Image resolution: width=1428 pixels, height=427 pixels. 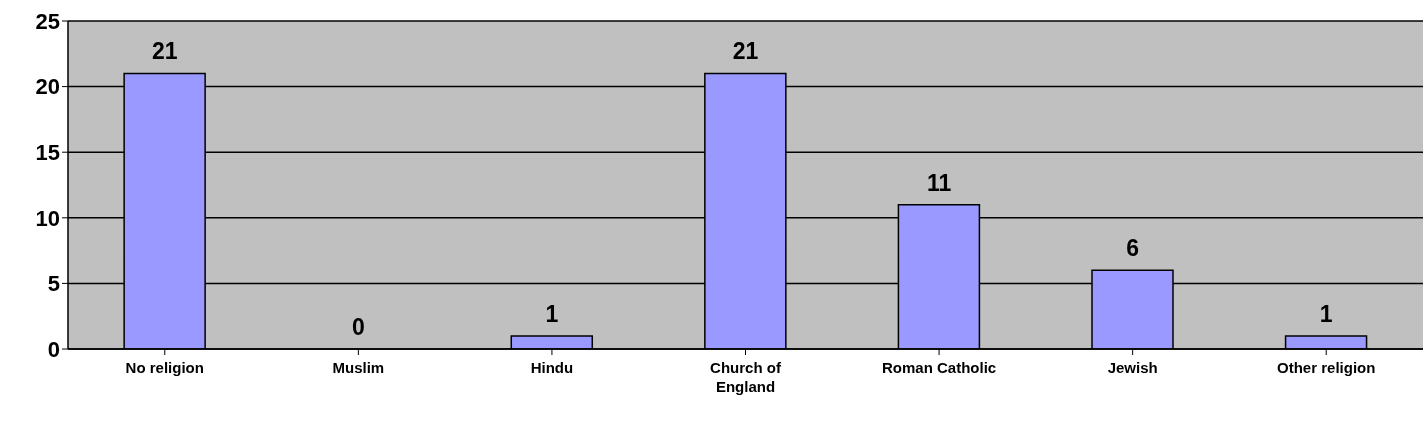 What do you see at coordinates (47, 87) in the screenshot?
I see `y-tick-label: 20` at bounding box center [47, 87].